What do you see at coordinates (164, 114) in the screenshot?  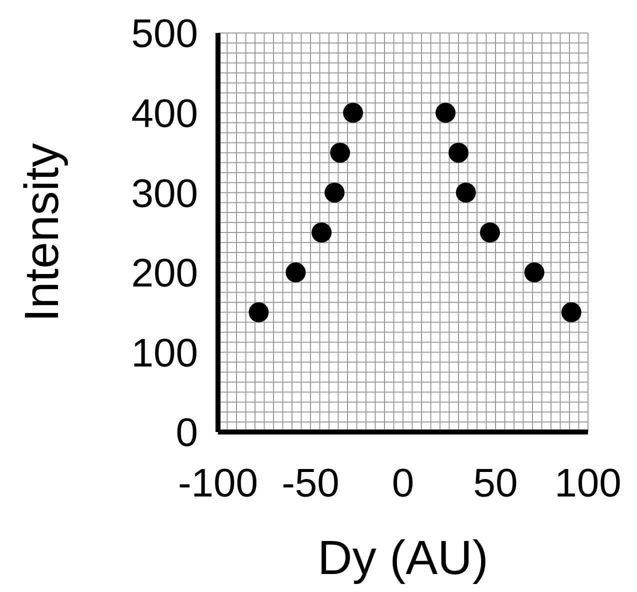 I see `y-tick-label: 400` at bounding box center [164, 114].